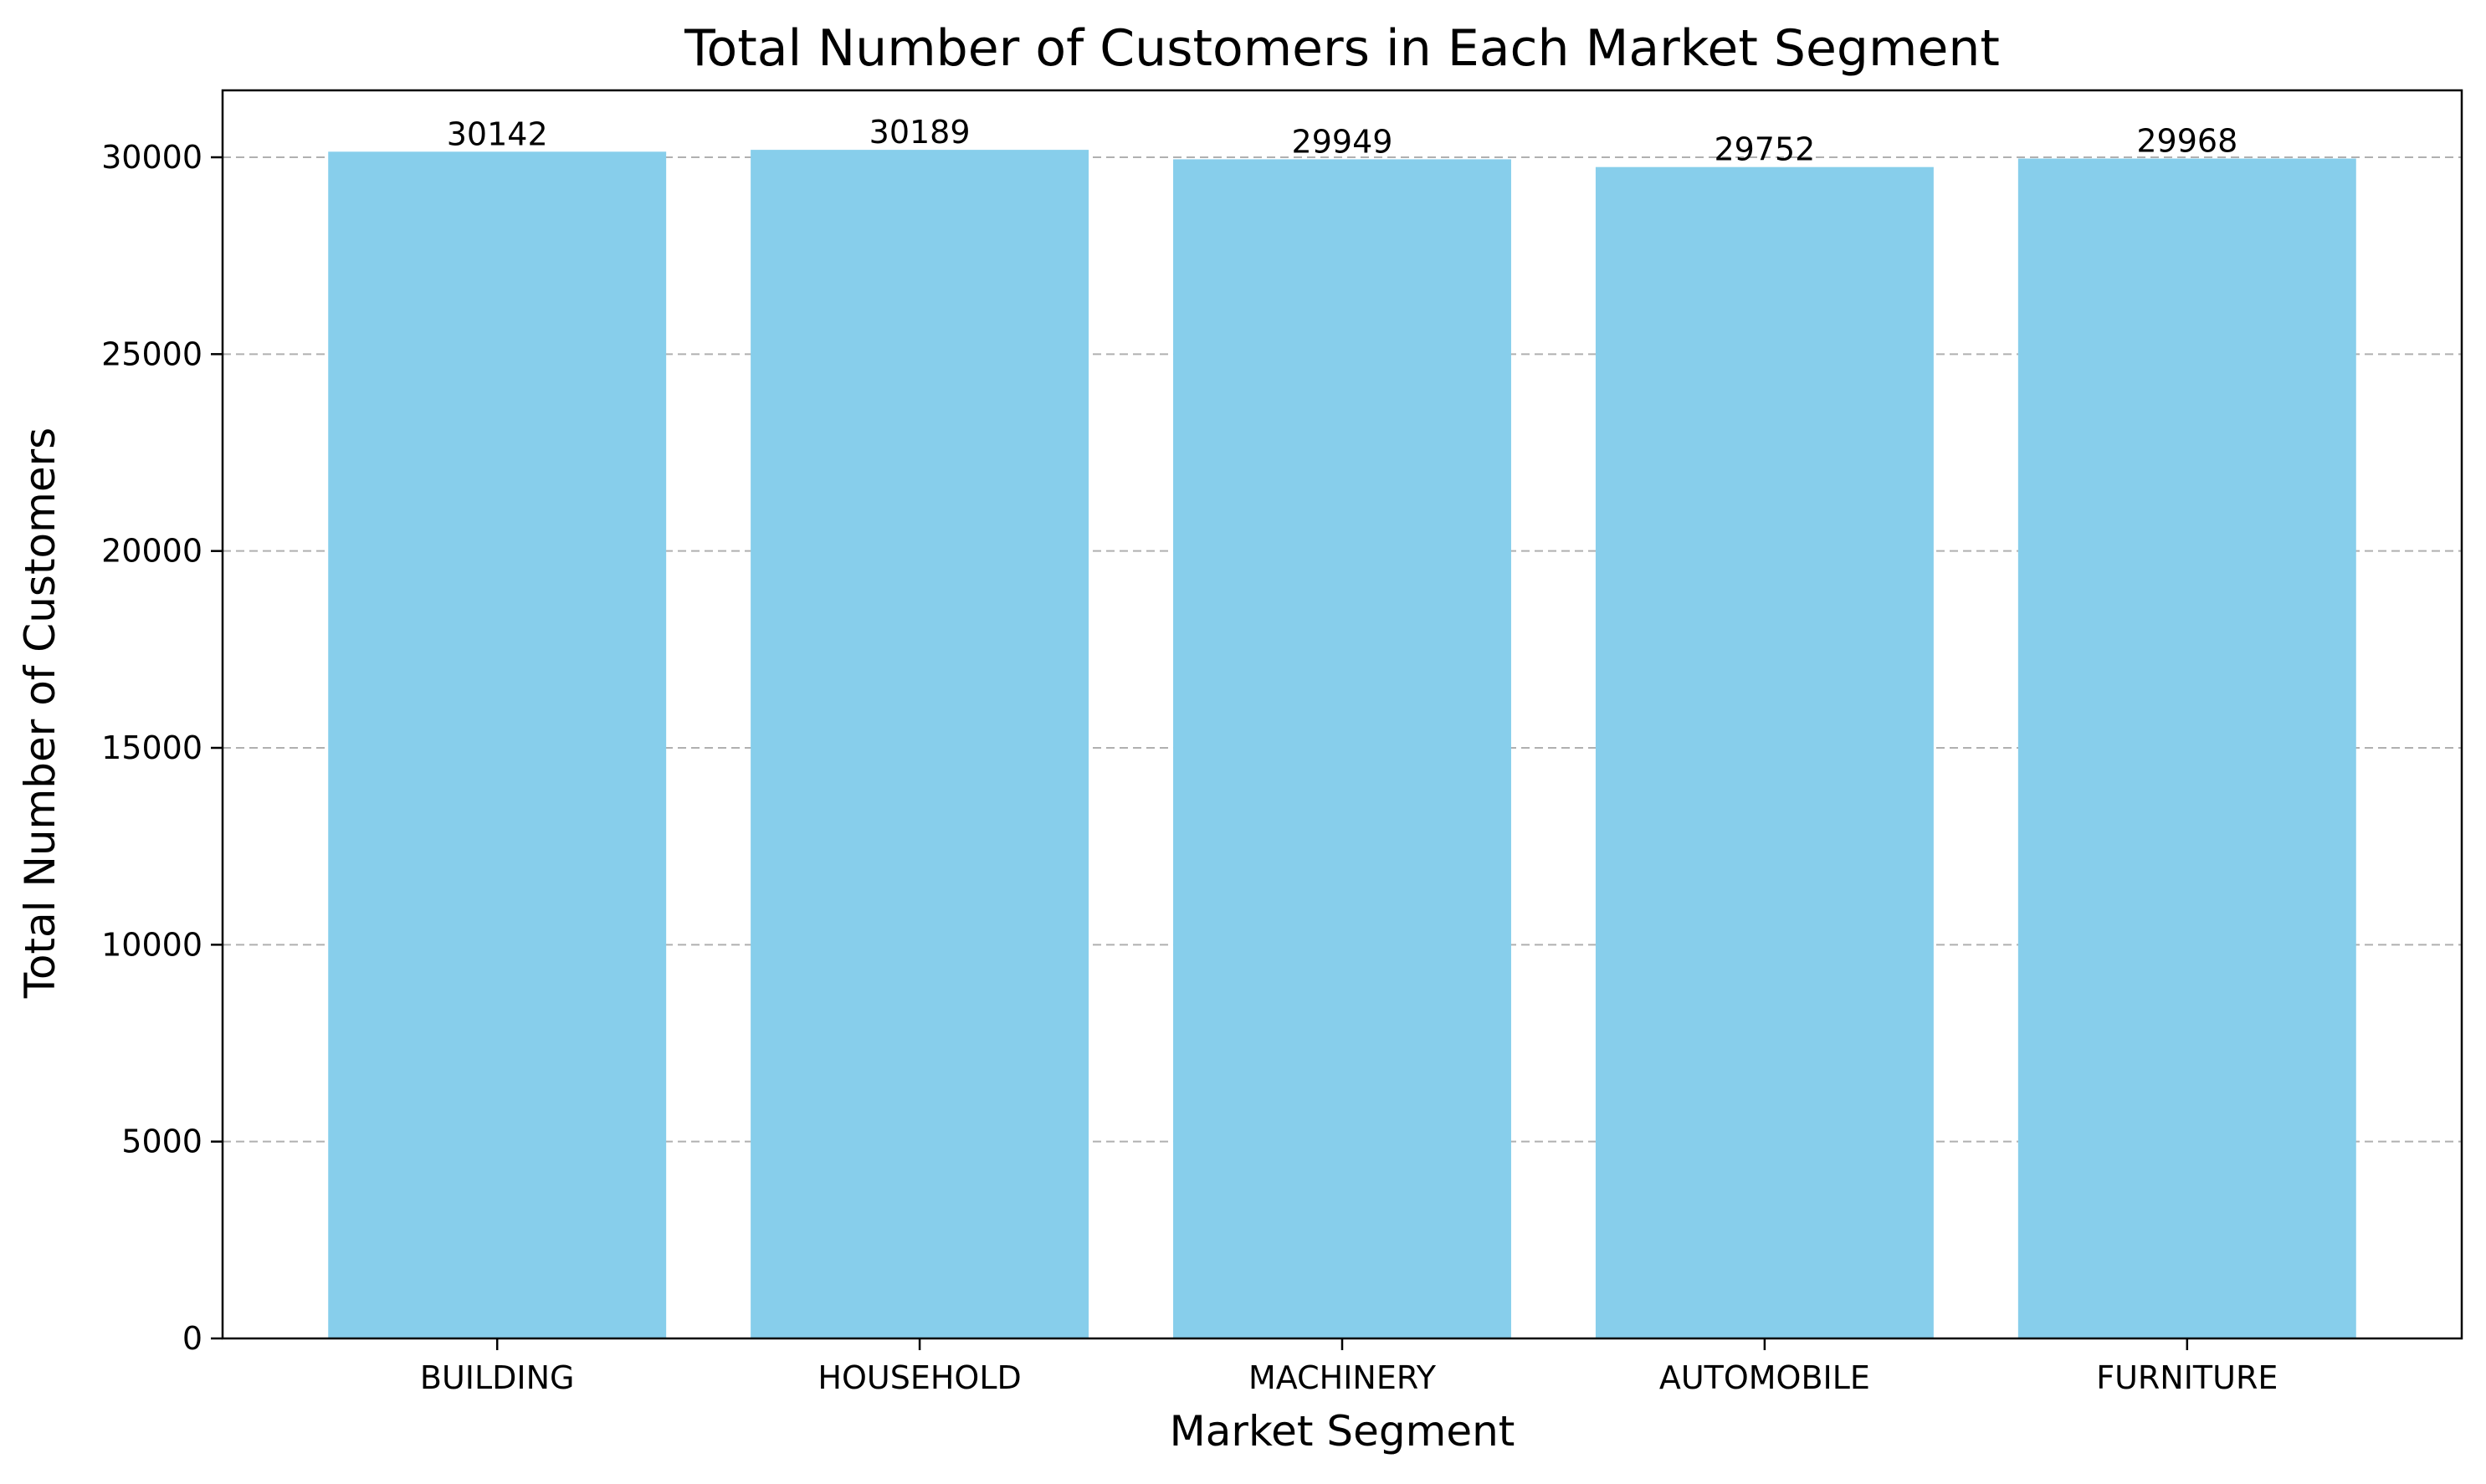 This screenshot has width=2486, height=1484. I want to click on x-tick-label: FURNITURE, so click(2187, 1377).